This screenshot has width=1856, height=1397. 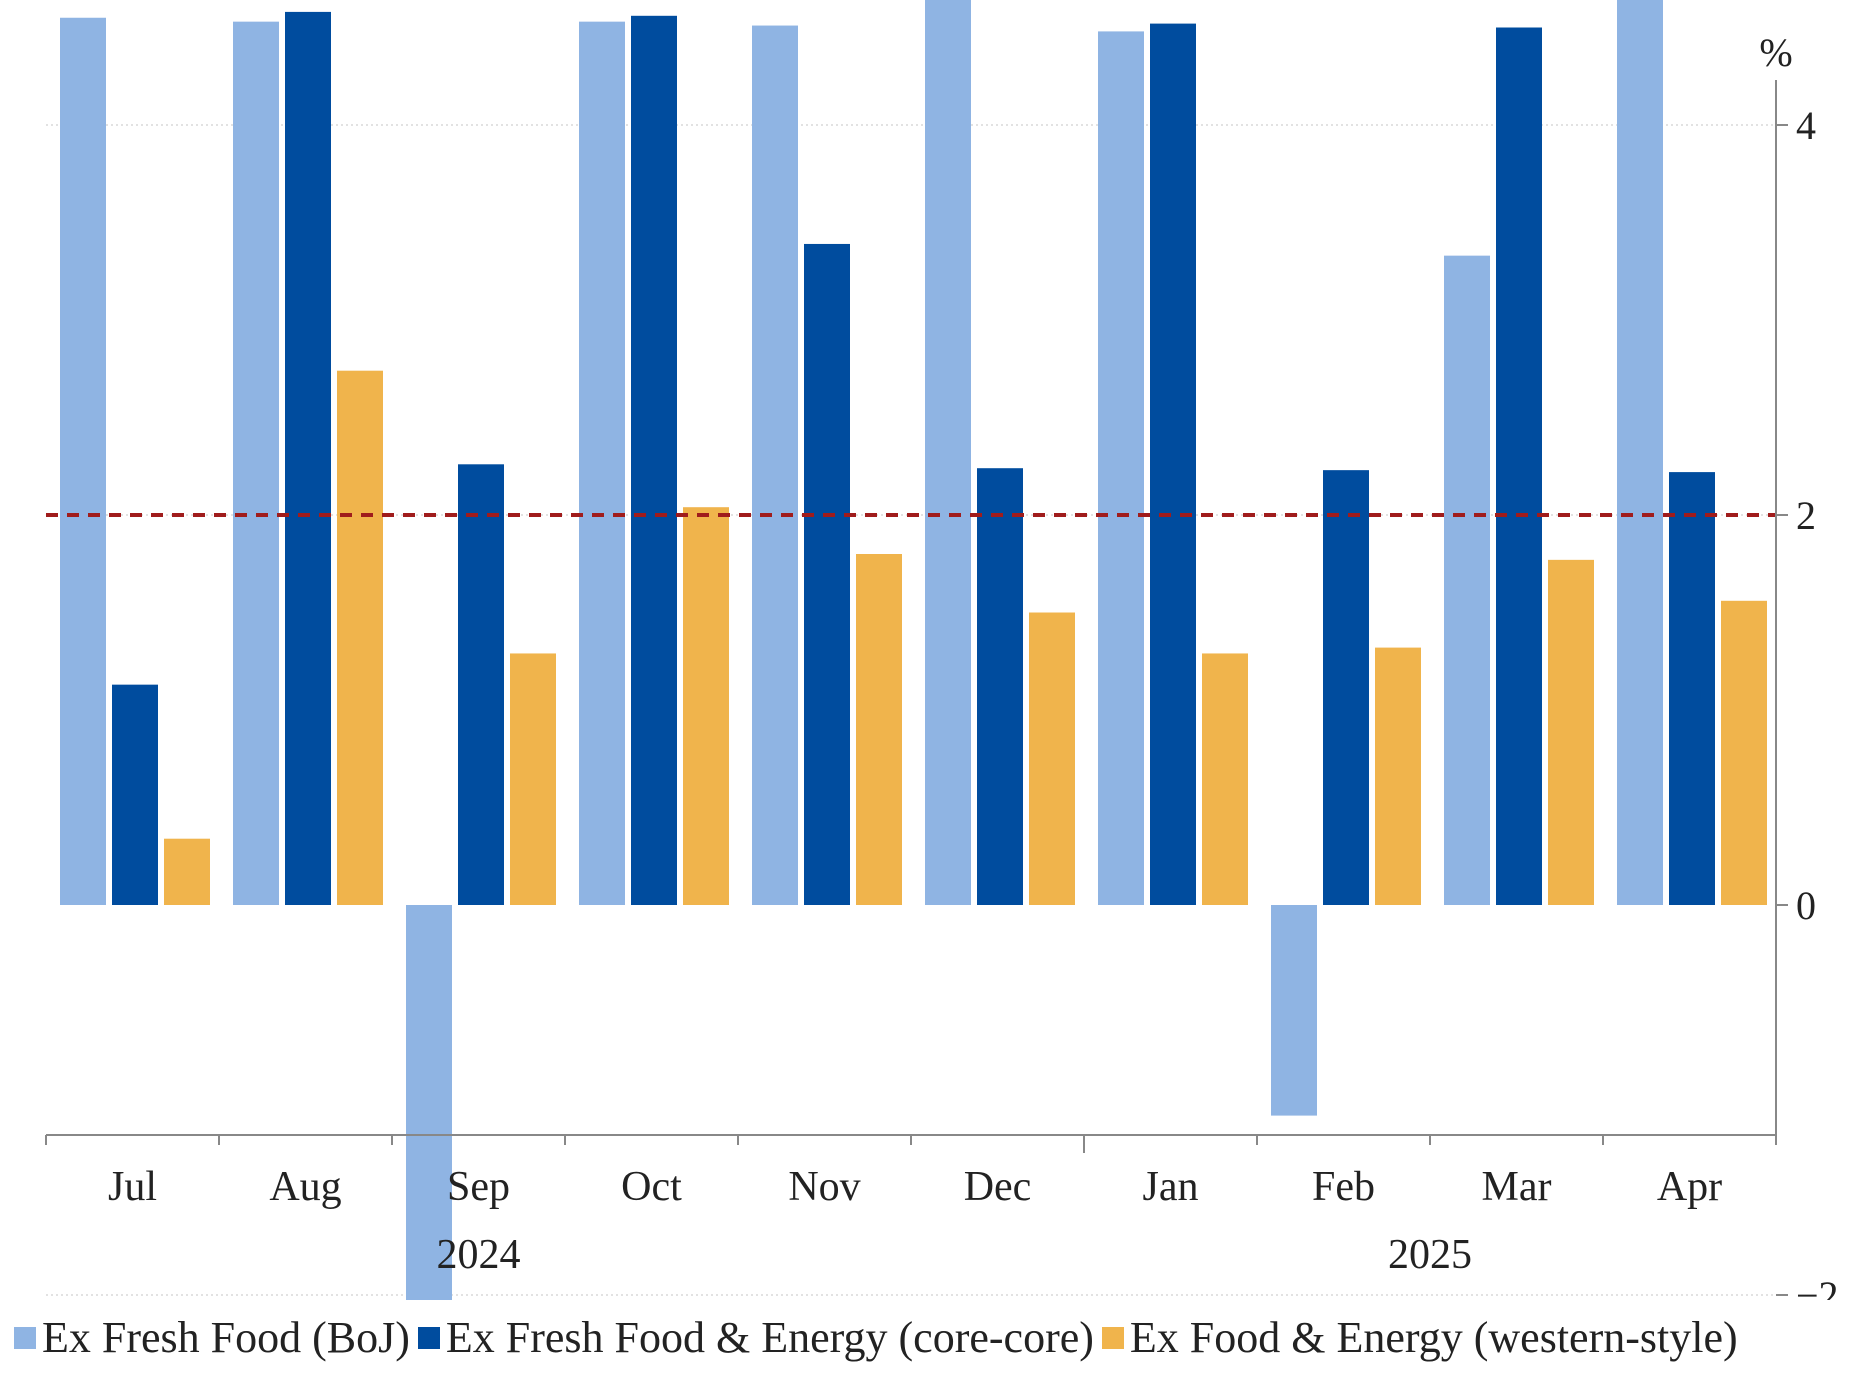 I want to click on x-tick-label-jul: Jul, so click(x=132, y=1187).